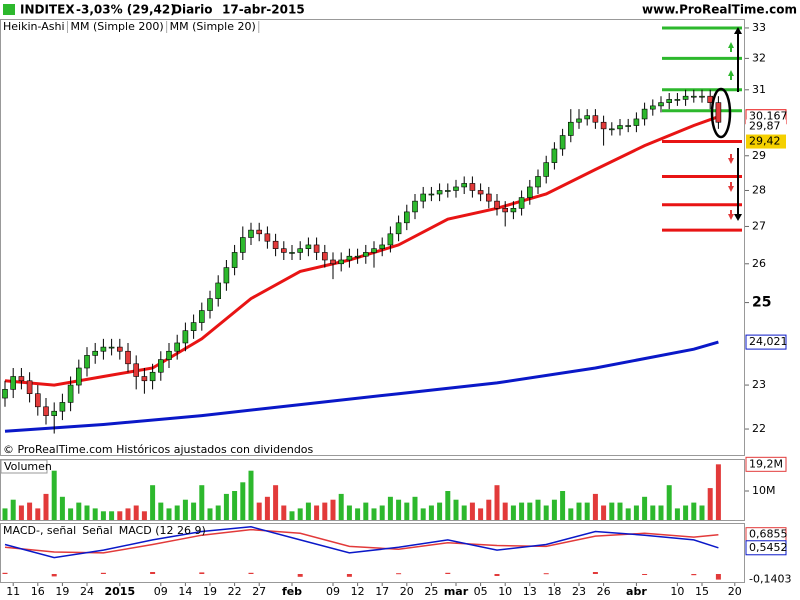  I want to click on x-tick-label: 19, so click(62, 591).